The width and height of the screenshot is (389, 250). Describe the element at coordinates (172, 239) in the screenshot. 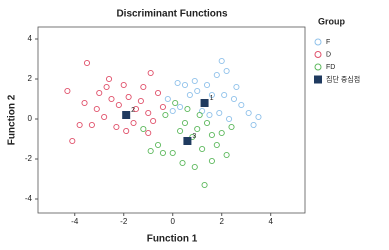

I see `x-axis-label: Function 1` at that location.